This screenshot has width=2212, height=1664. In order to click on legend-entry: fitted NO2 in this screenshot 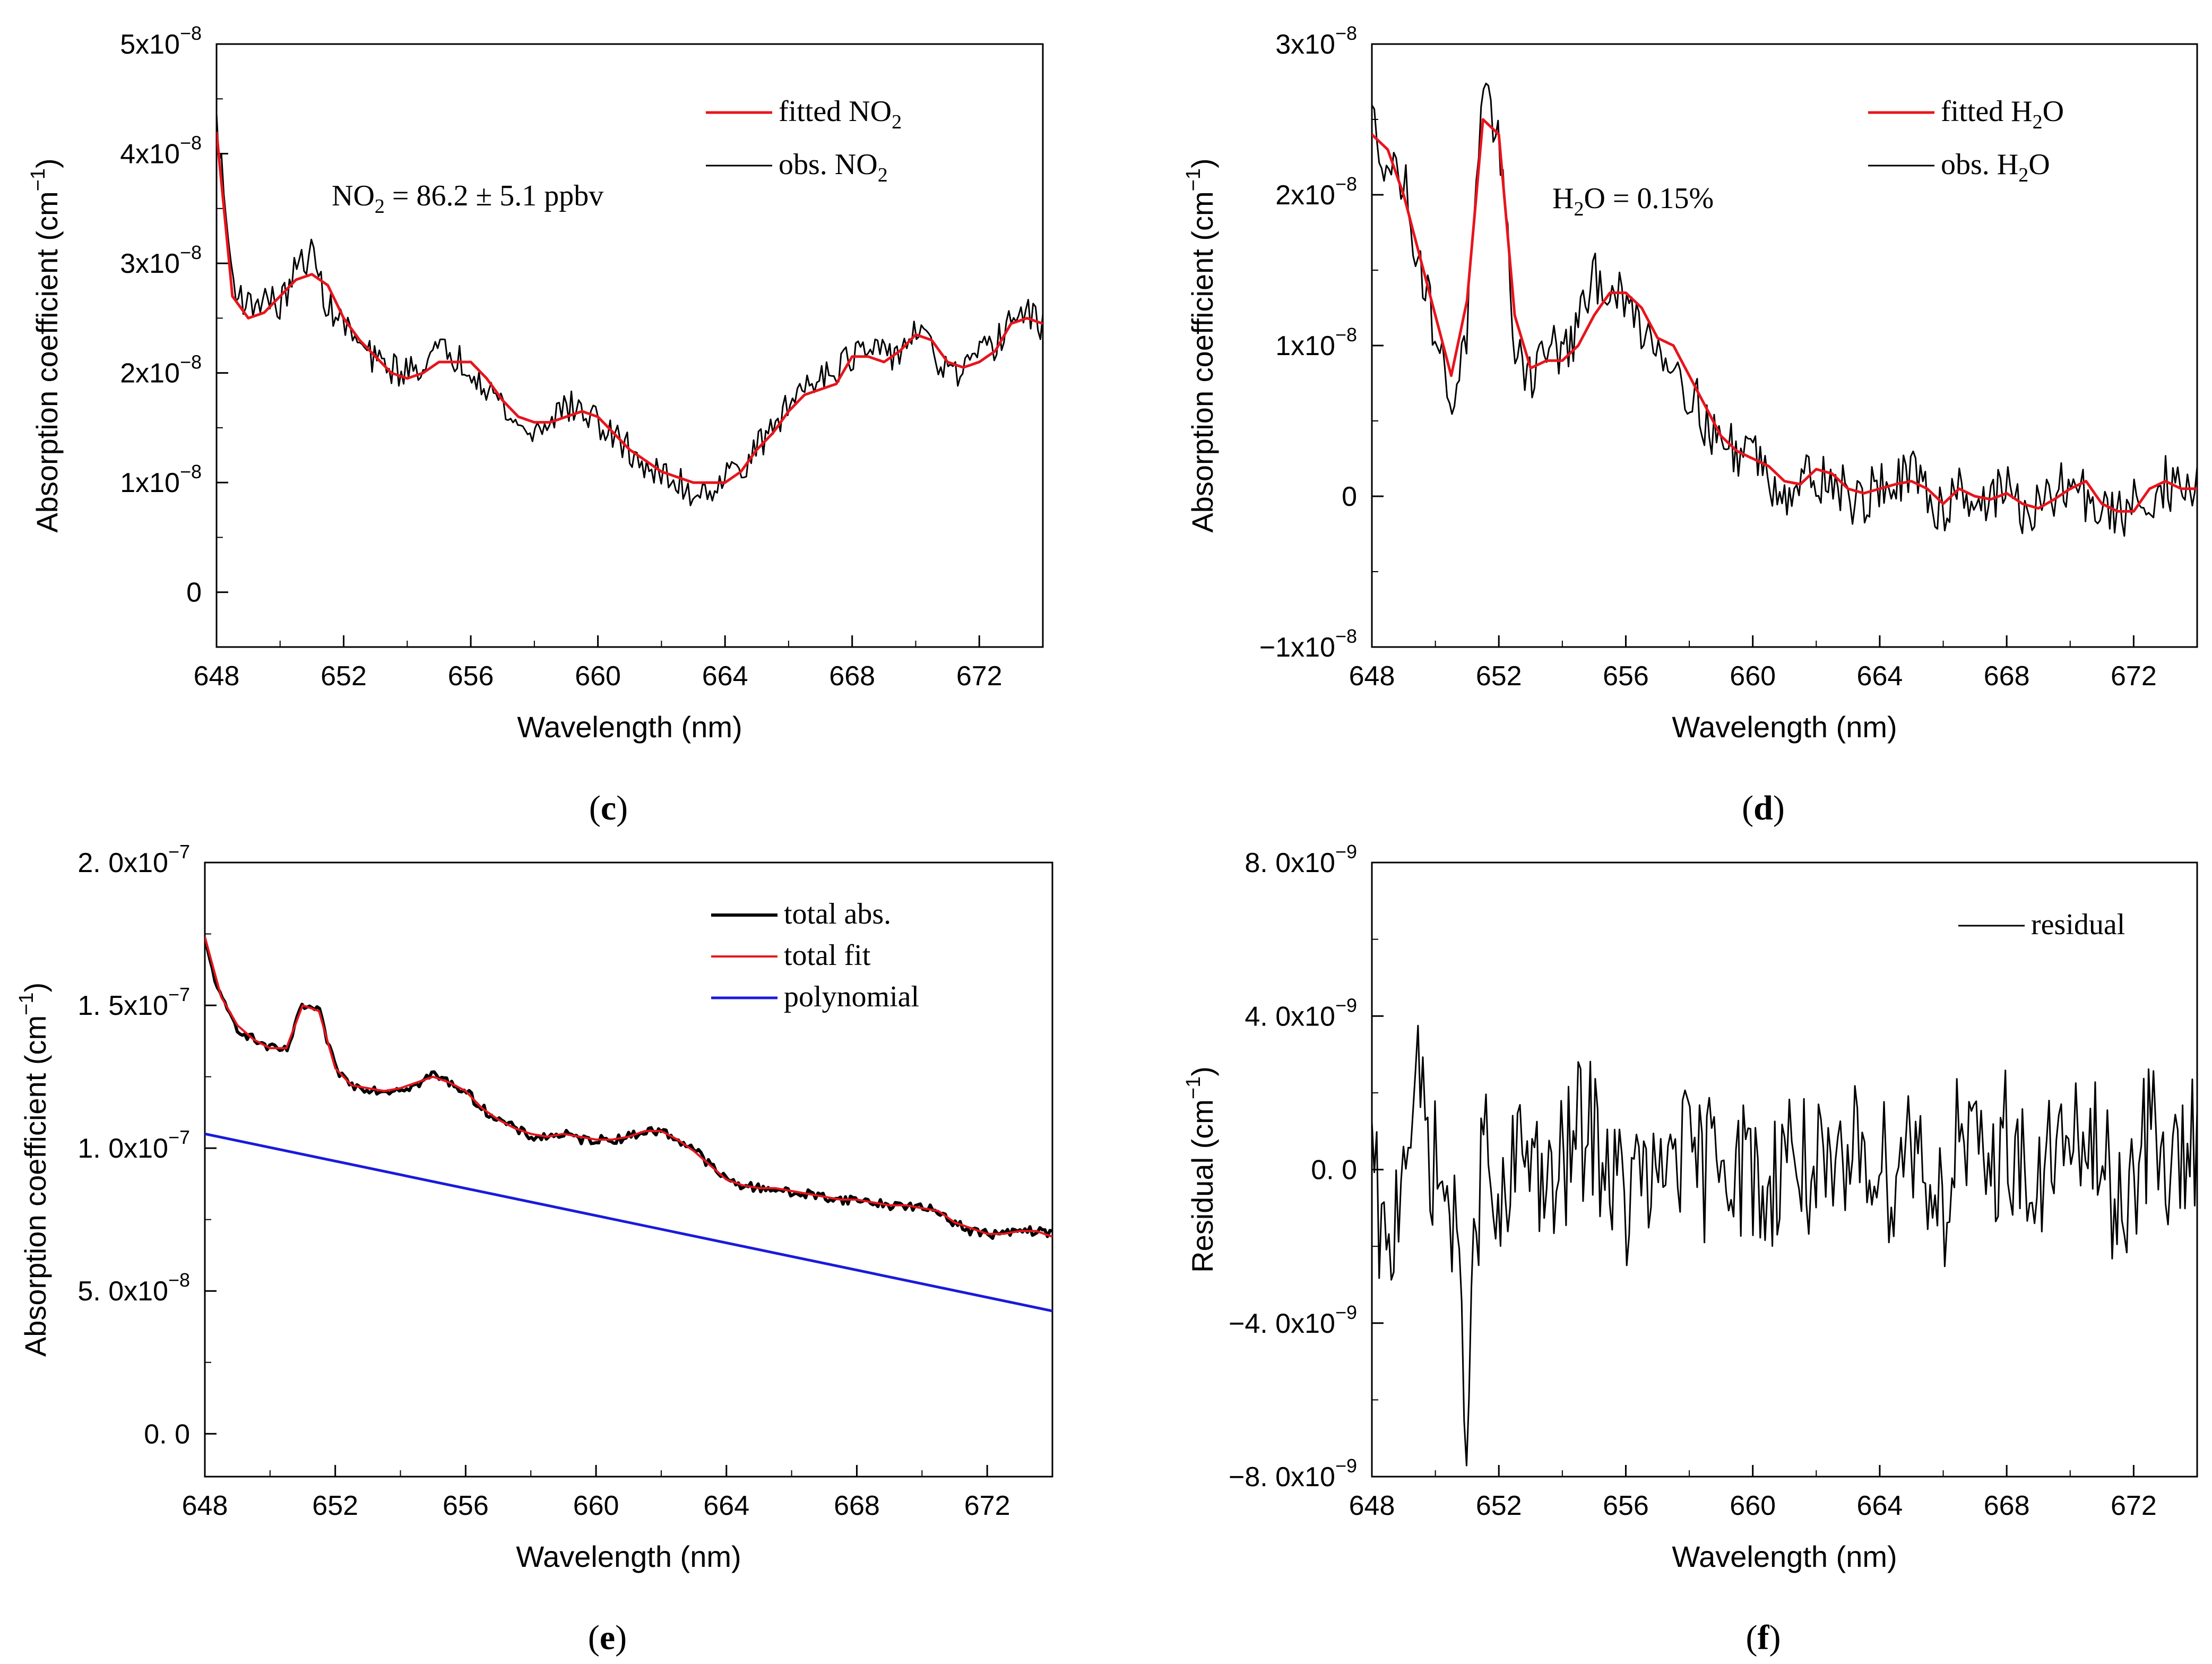, I will do `click(840, 114)`.